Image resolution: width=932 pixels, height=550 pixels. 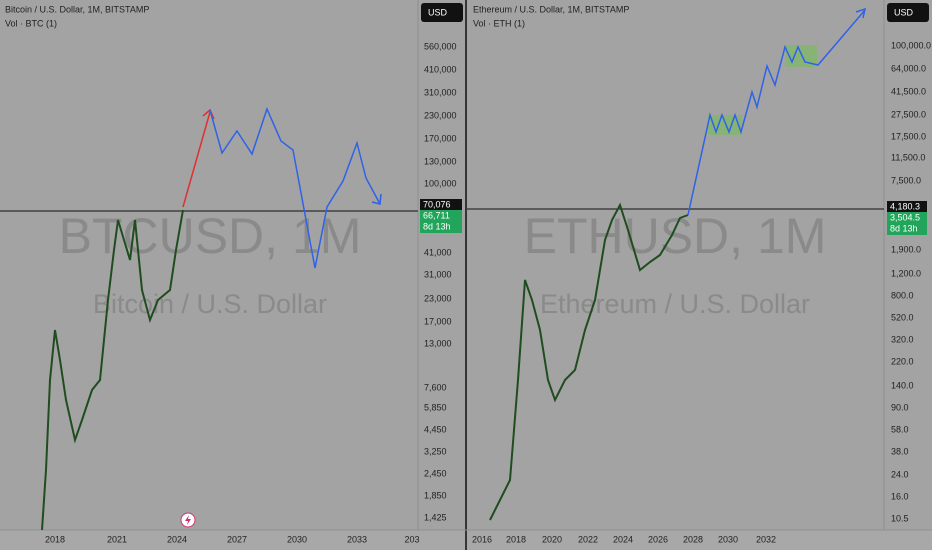 I want to click on price-label: 10.5, so click(x=900, y=518).